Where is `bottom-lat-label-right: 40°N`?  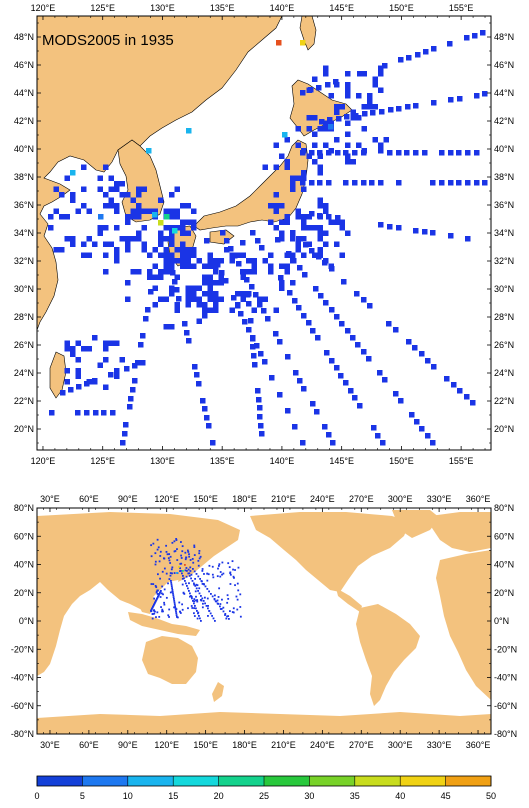 bottom-lat-label-right: 40°N is located at coordinates (504, 565).